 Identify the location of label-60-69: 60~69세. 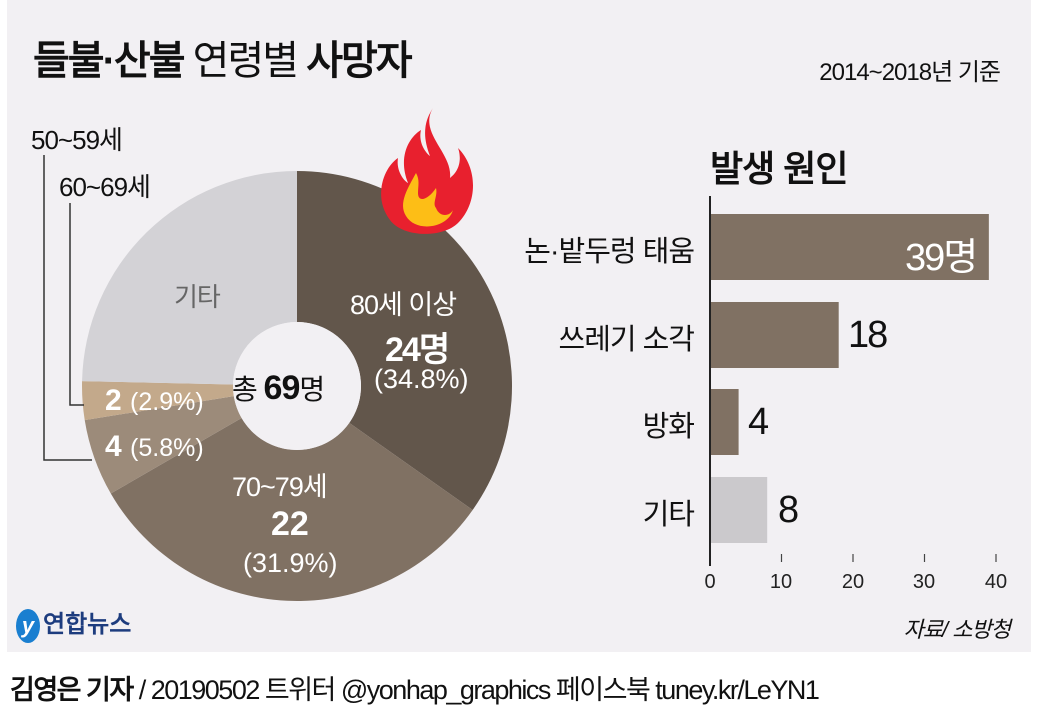
(105, 187).